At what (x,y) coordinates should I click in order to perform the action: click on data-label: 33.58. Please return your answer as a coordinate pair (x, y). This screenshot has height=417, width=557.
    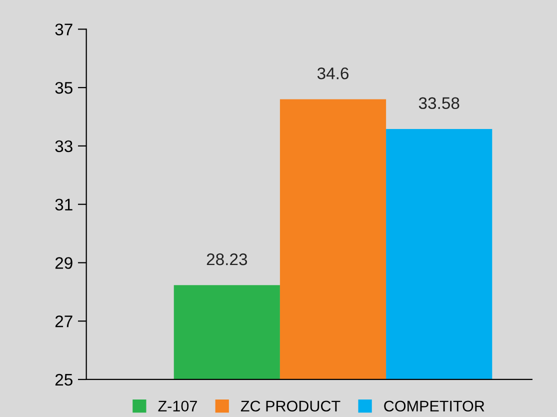
    Looking at the image, I should click on (439, 103).